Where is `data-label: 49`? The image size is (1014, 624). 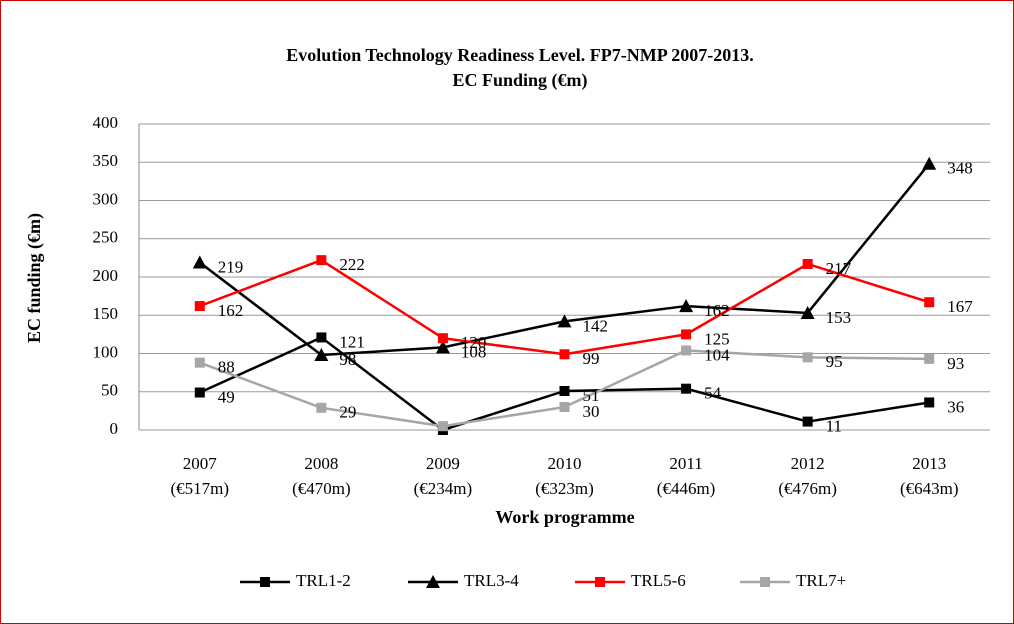 data-label: 49 is located at coordinates (226, 396).